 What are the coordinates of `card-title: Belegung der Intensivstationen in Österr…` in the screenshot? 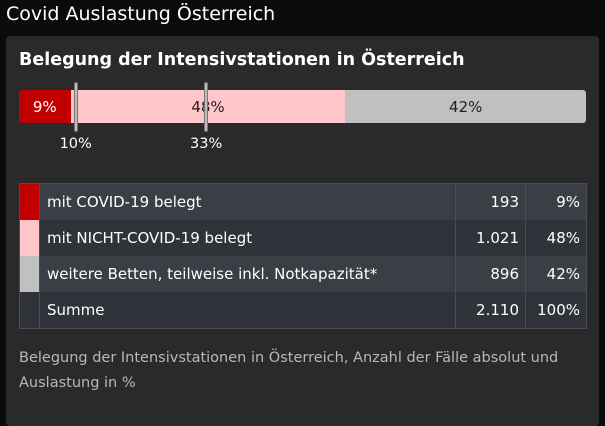 It's located at (242, 60).